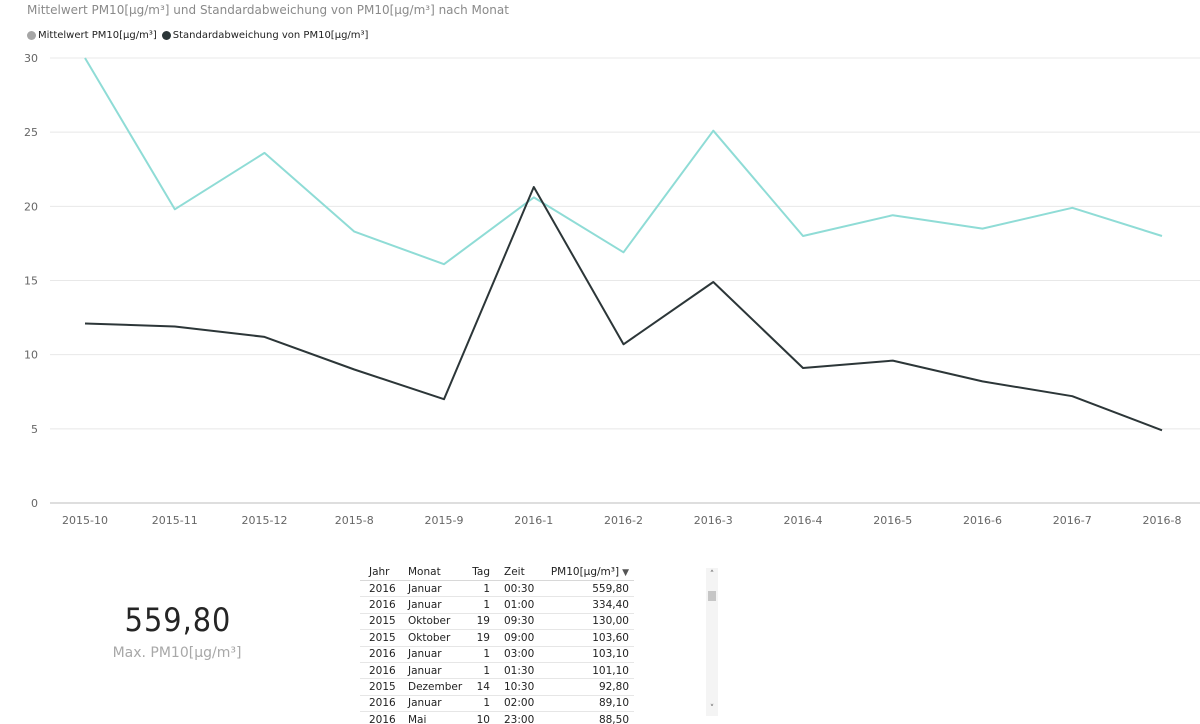 This screenshot has width=1200, height=724. What do you see at coordinates (515, 717) in the screenshot?
I see `cell-time: 23:00` at bounding box center [515, 717].